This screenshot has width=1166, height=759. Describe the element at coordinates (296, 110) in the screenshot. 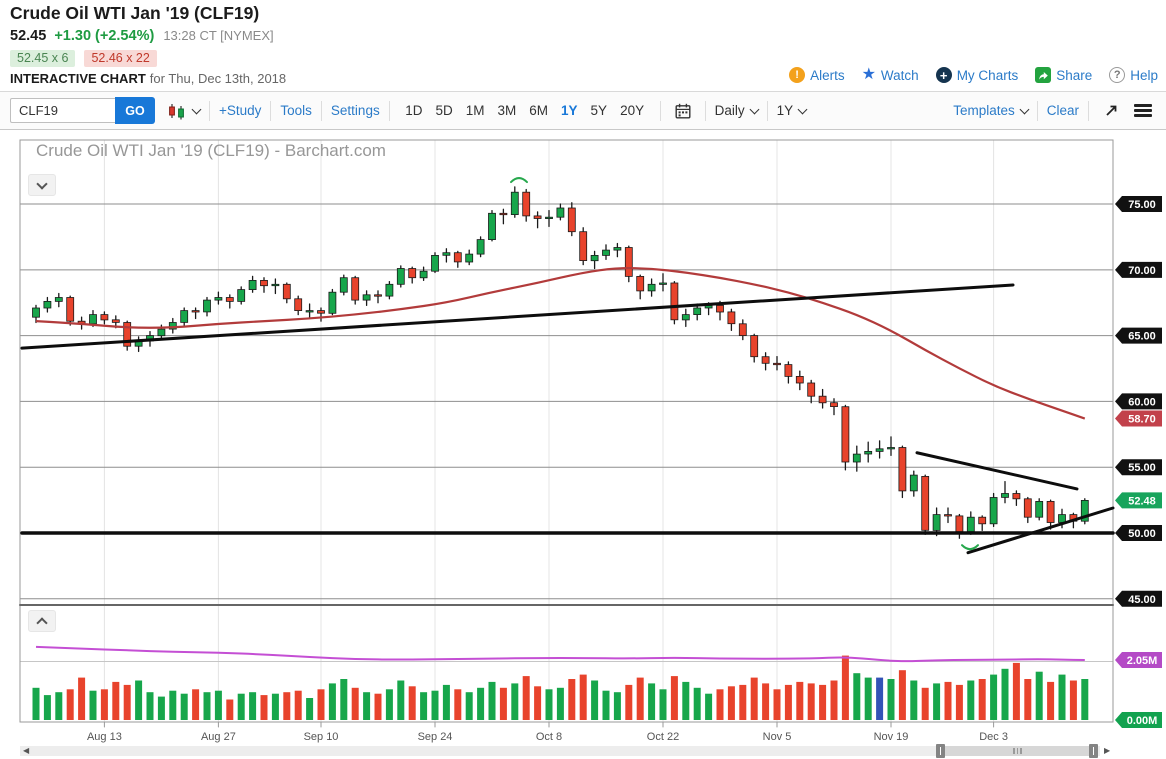

I see `toolbar-link-tools: Tools` at that location.